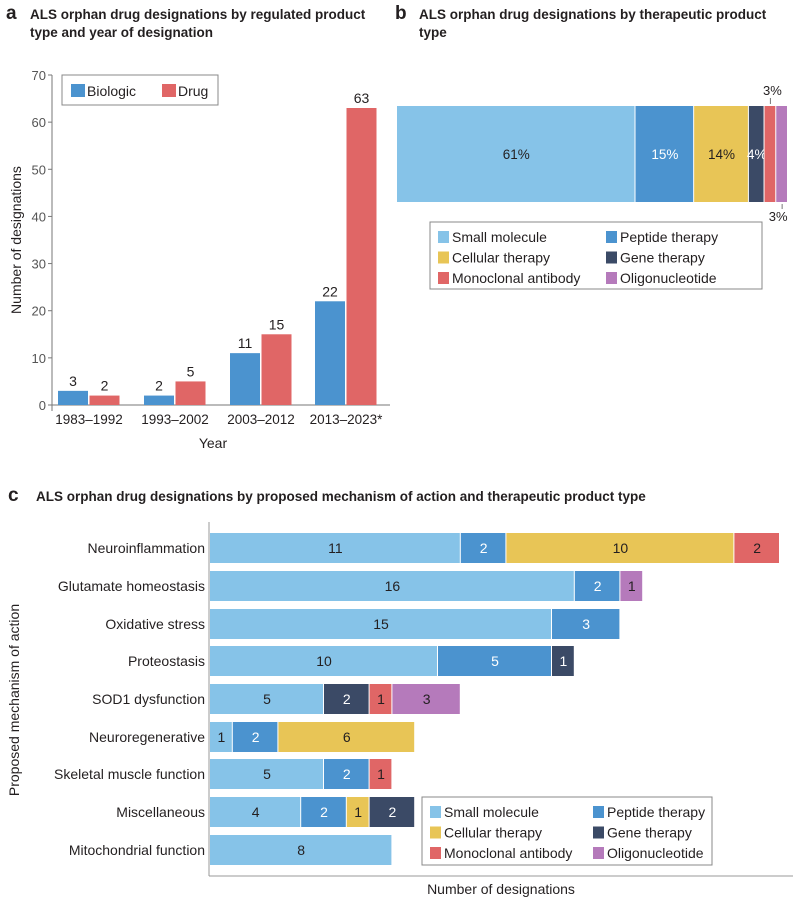 The image size is (800, 910). What do you see at coordinates (89, 419) in the screenshot?
I see `x-tick-label-a: 1983–1992` at bounding box center [89, 419].